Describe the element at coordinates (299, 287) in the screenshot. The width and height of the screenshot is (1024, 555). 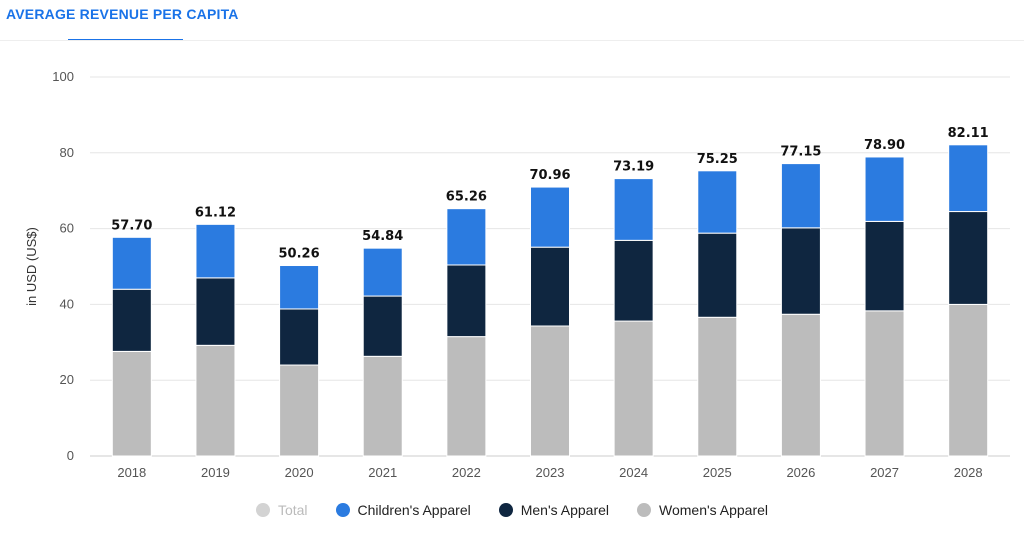
I see `bar-children-s-apparel-2020` at that location.